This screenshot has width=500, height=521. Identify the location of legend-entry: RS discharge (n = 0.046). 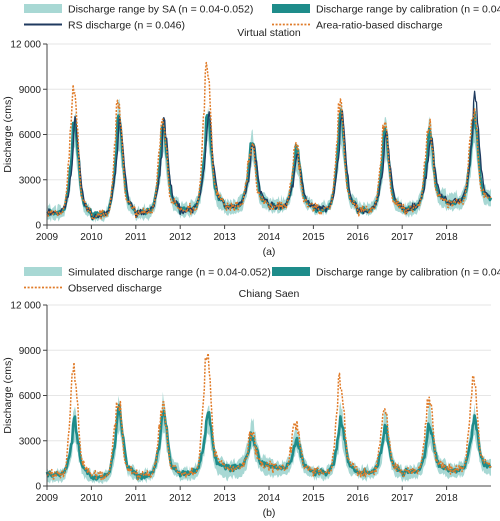
(126, 26).